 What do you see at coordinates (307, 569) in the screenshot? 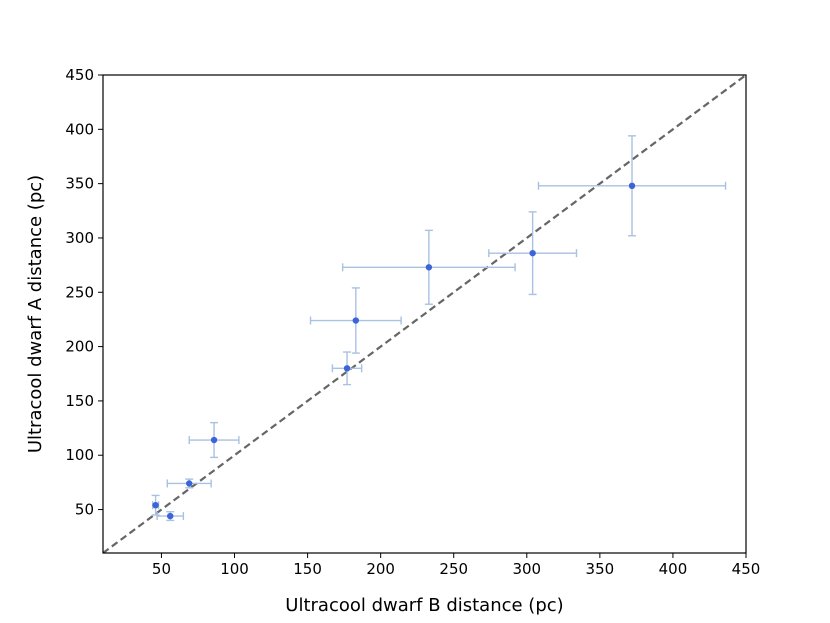
I see `x-tick-label: 150` at bounding box center [307, 569].